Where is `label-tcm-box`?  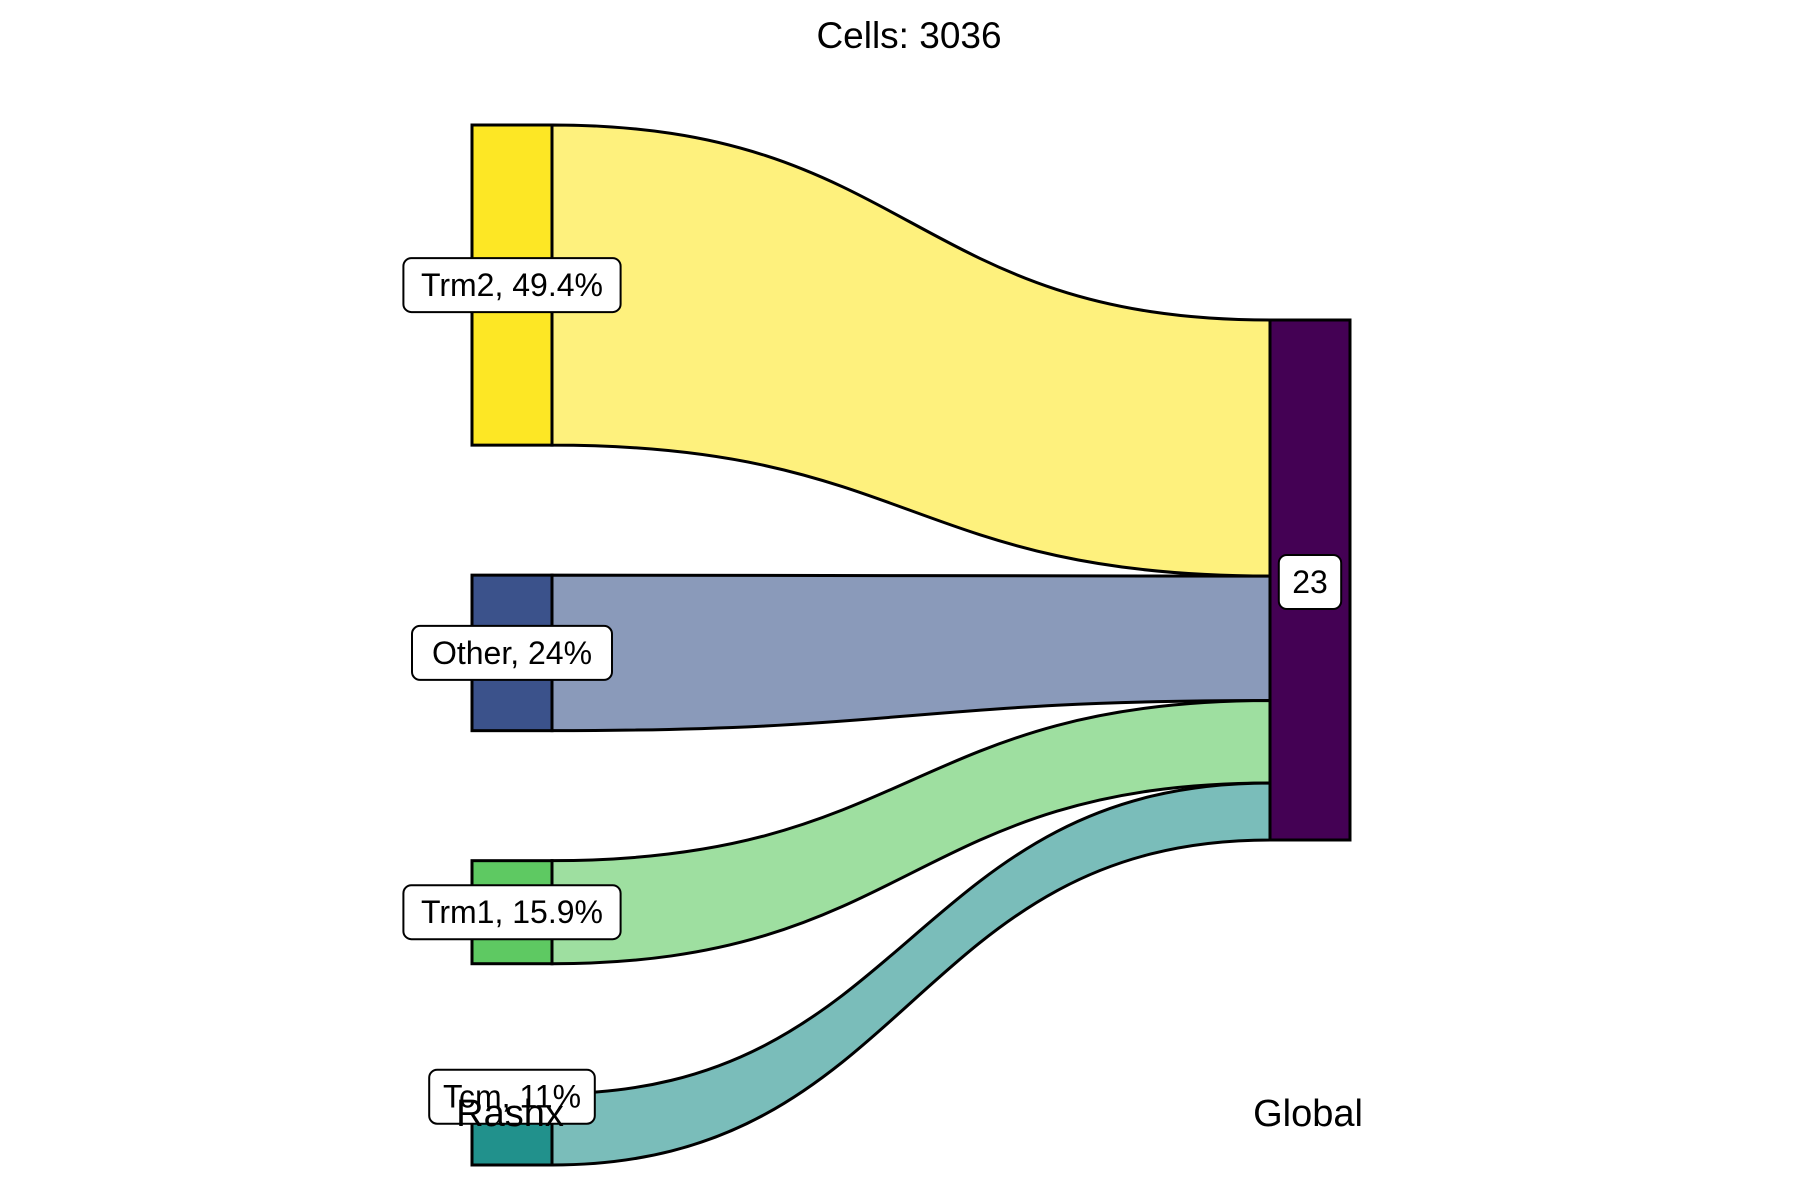
label-tcm-box is located at coordinates (512, 1096).